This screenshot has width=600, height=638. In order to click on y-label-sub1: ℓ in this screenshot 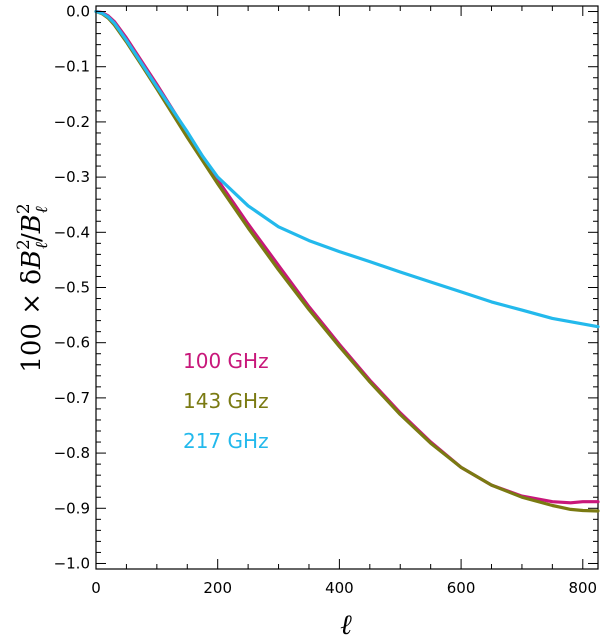, I will do `click(42, 245)`.